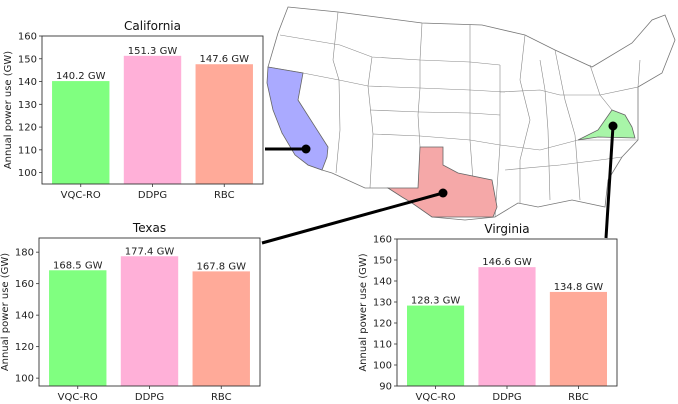 The height and width of the screenshot is (404, 678). I want to click on bar-value-label: 128.3 GW, so click(436, 301).